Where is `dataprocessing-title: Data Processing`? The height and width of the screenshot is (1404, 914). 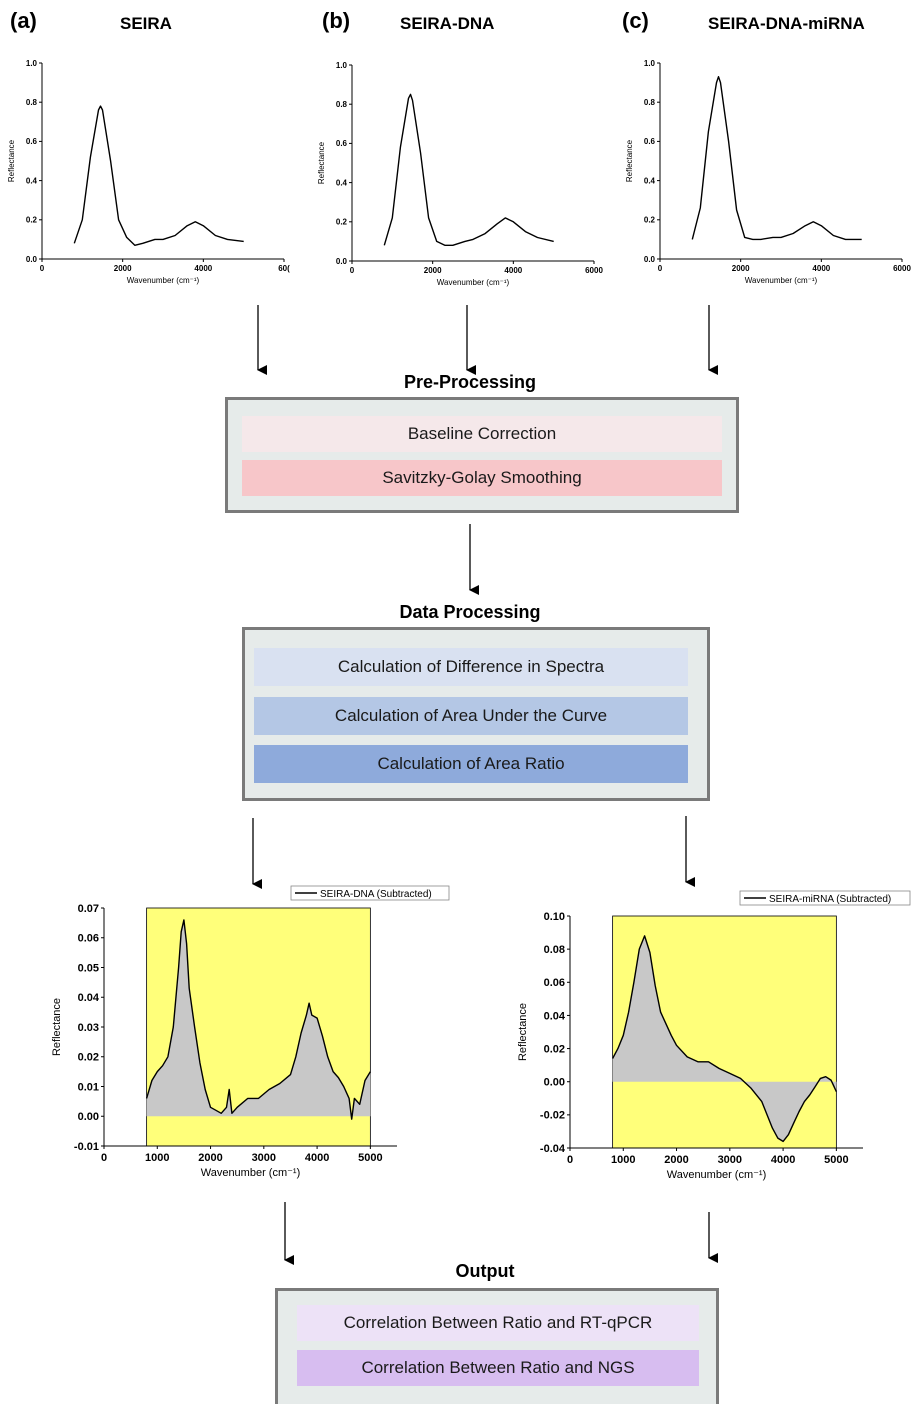 dataprocessing-title: Data Processing is located at coordinates (470, 612).